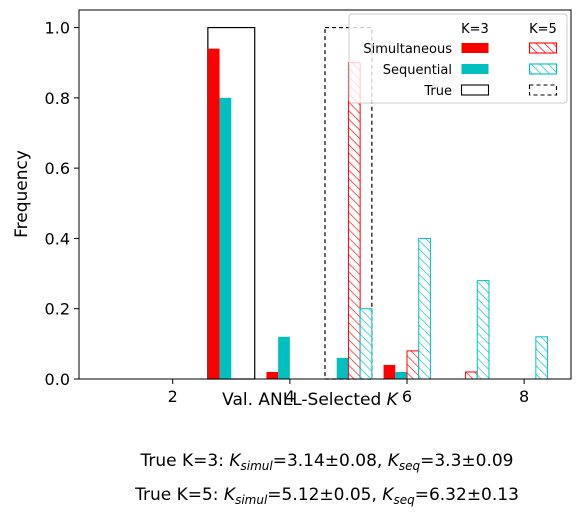 The height and width of the screenshot is (520, 581). What do you see at coordinates (437, 91) in the screenshot?
I see `legend-row-label: True` at bounding box center [437, 91].